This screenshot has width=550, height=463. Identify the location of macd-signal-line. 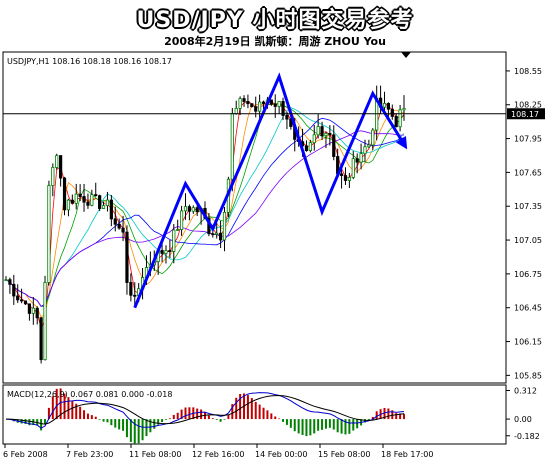
(205, 409).